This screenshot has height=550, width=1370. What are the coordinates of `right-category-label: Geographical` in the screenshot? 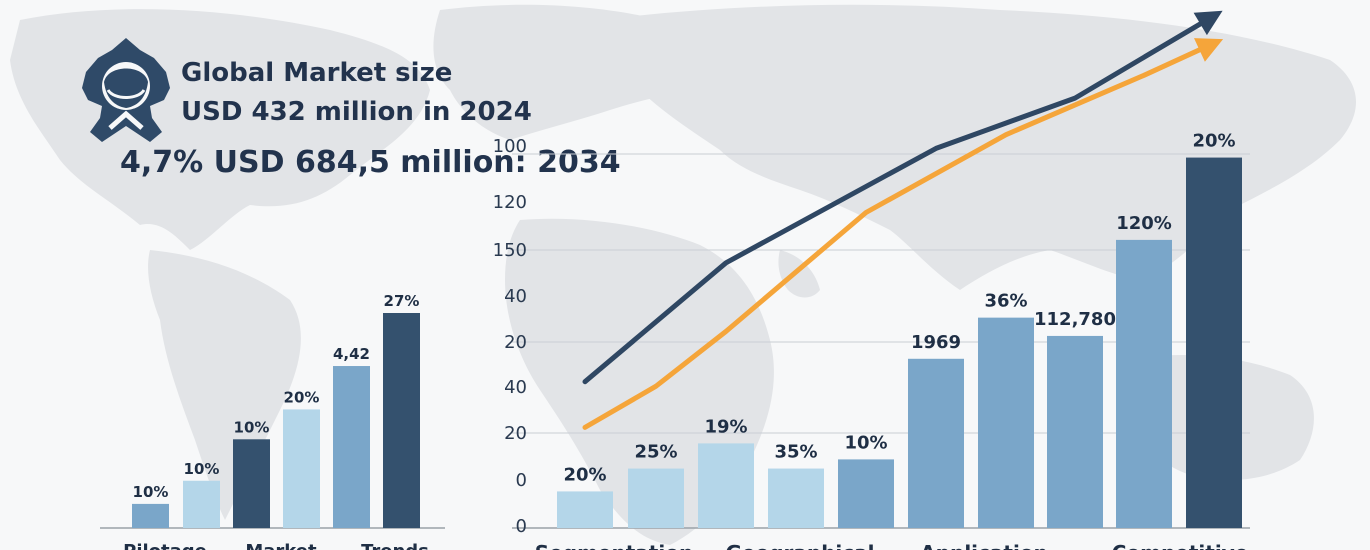 It's located at (799, 545).